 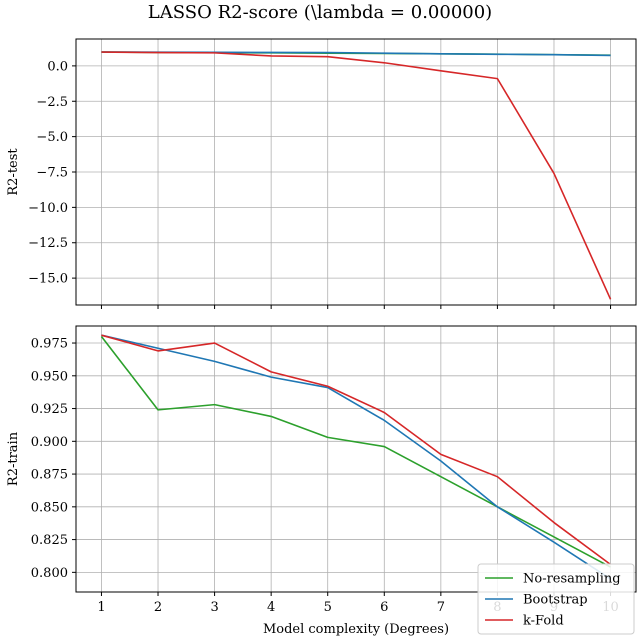 I want to click on r2-train-ytick-label: 0.900, so click(x=49, y=442).